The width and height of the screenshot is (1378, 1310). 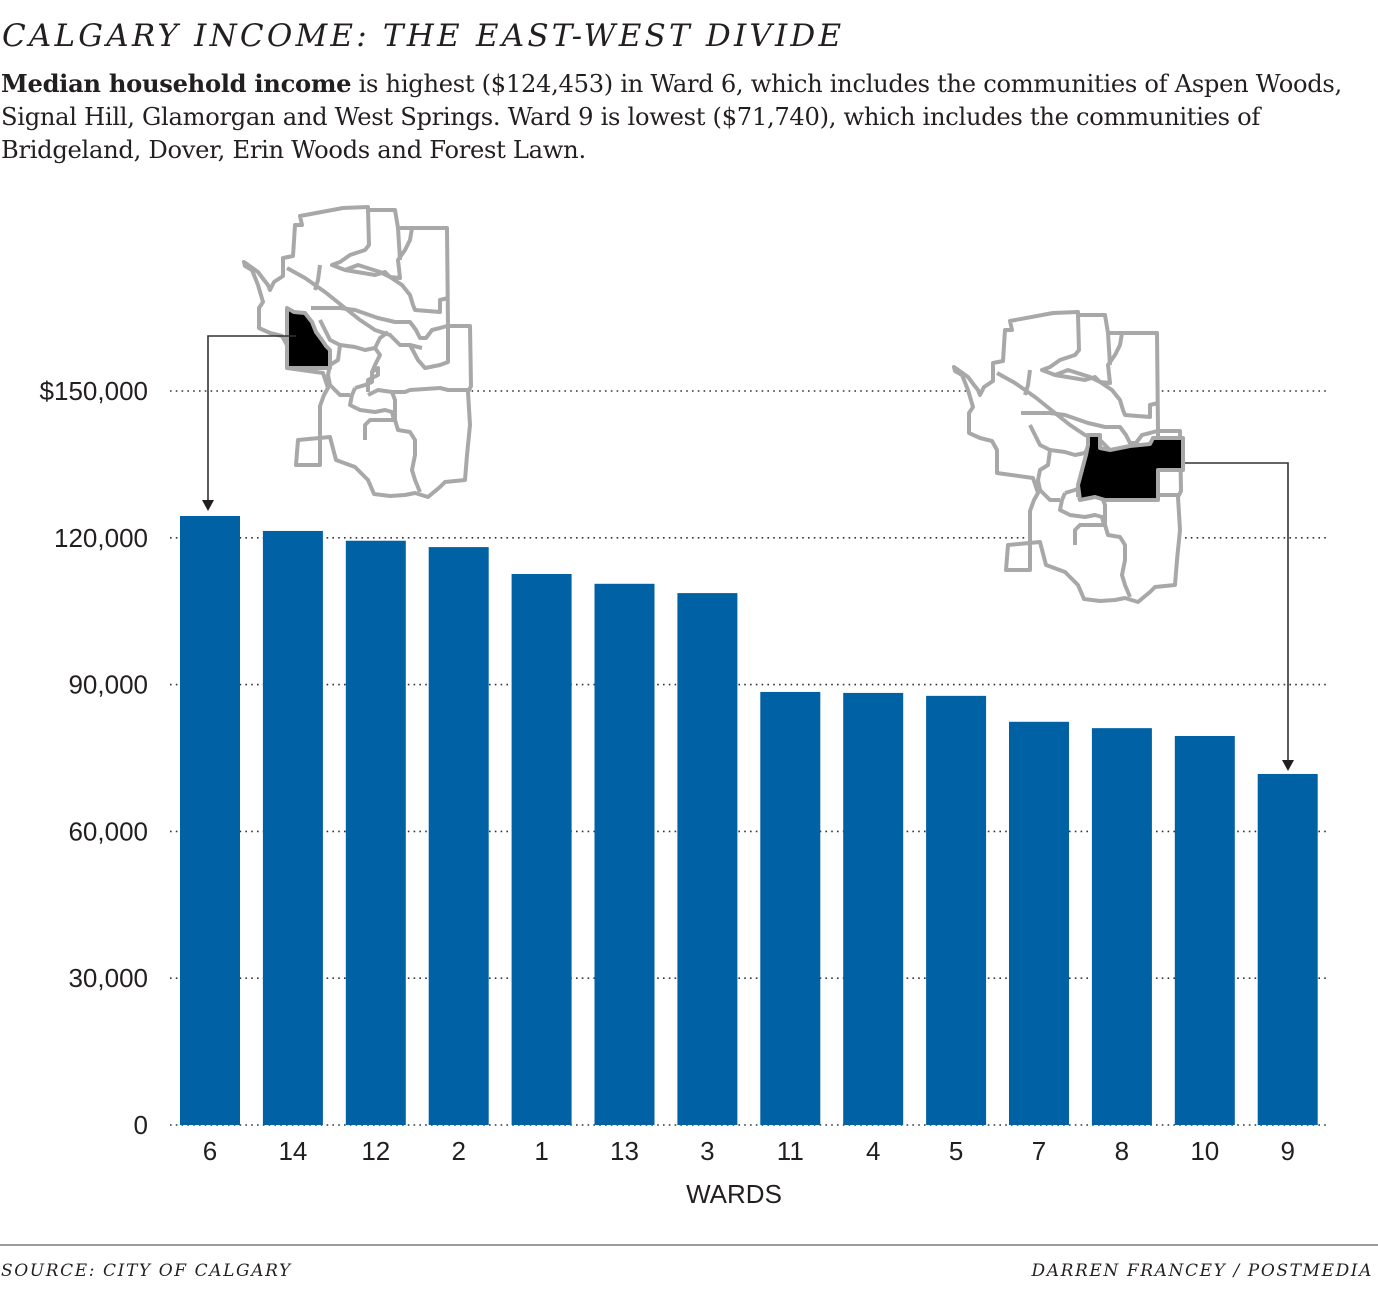 What do you see at coordinates (790, 1151) in the screenshot?
I see `x-tick-label: 11` at bounding box center [790, 1151].